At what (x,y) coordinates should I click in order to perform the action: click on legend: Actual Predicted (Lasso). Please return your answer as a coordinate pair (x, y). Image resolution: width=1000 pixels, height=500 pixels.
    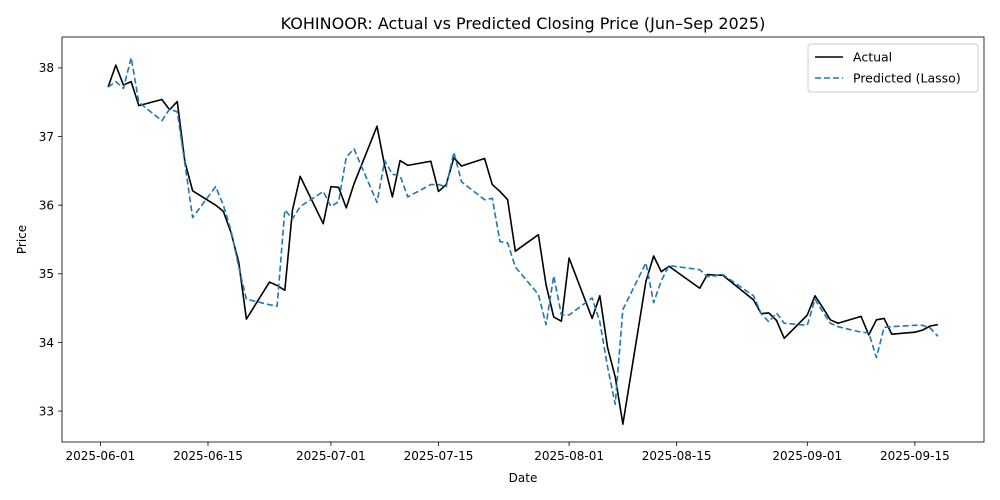
    Looking at the image, I should click on (893, 68).